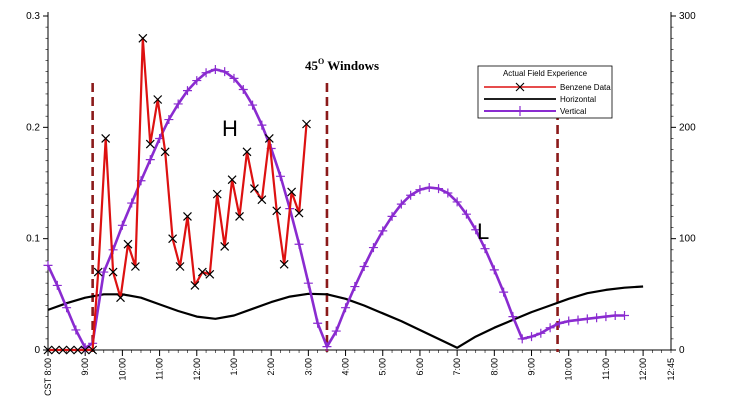 The image size is (750, 402). Describe the element at coordinates (545, 73) in the screenshot. I see `legend-title: Actual Field Experience` at that location.